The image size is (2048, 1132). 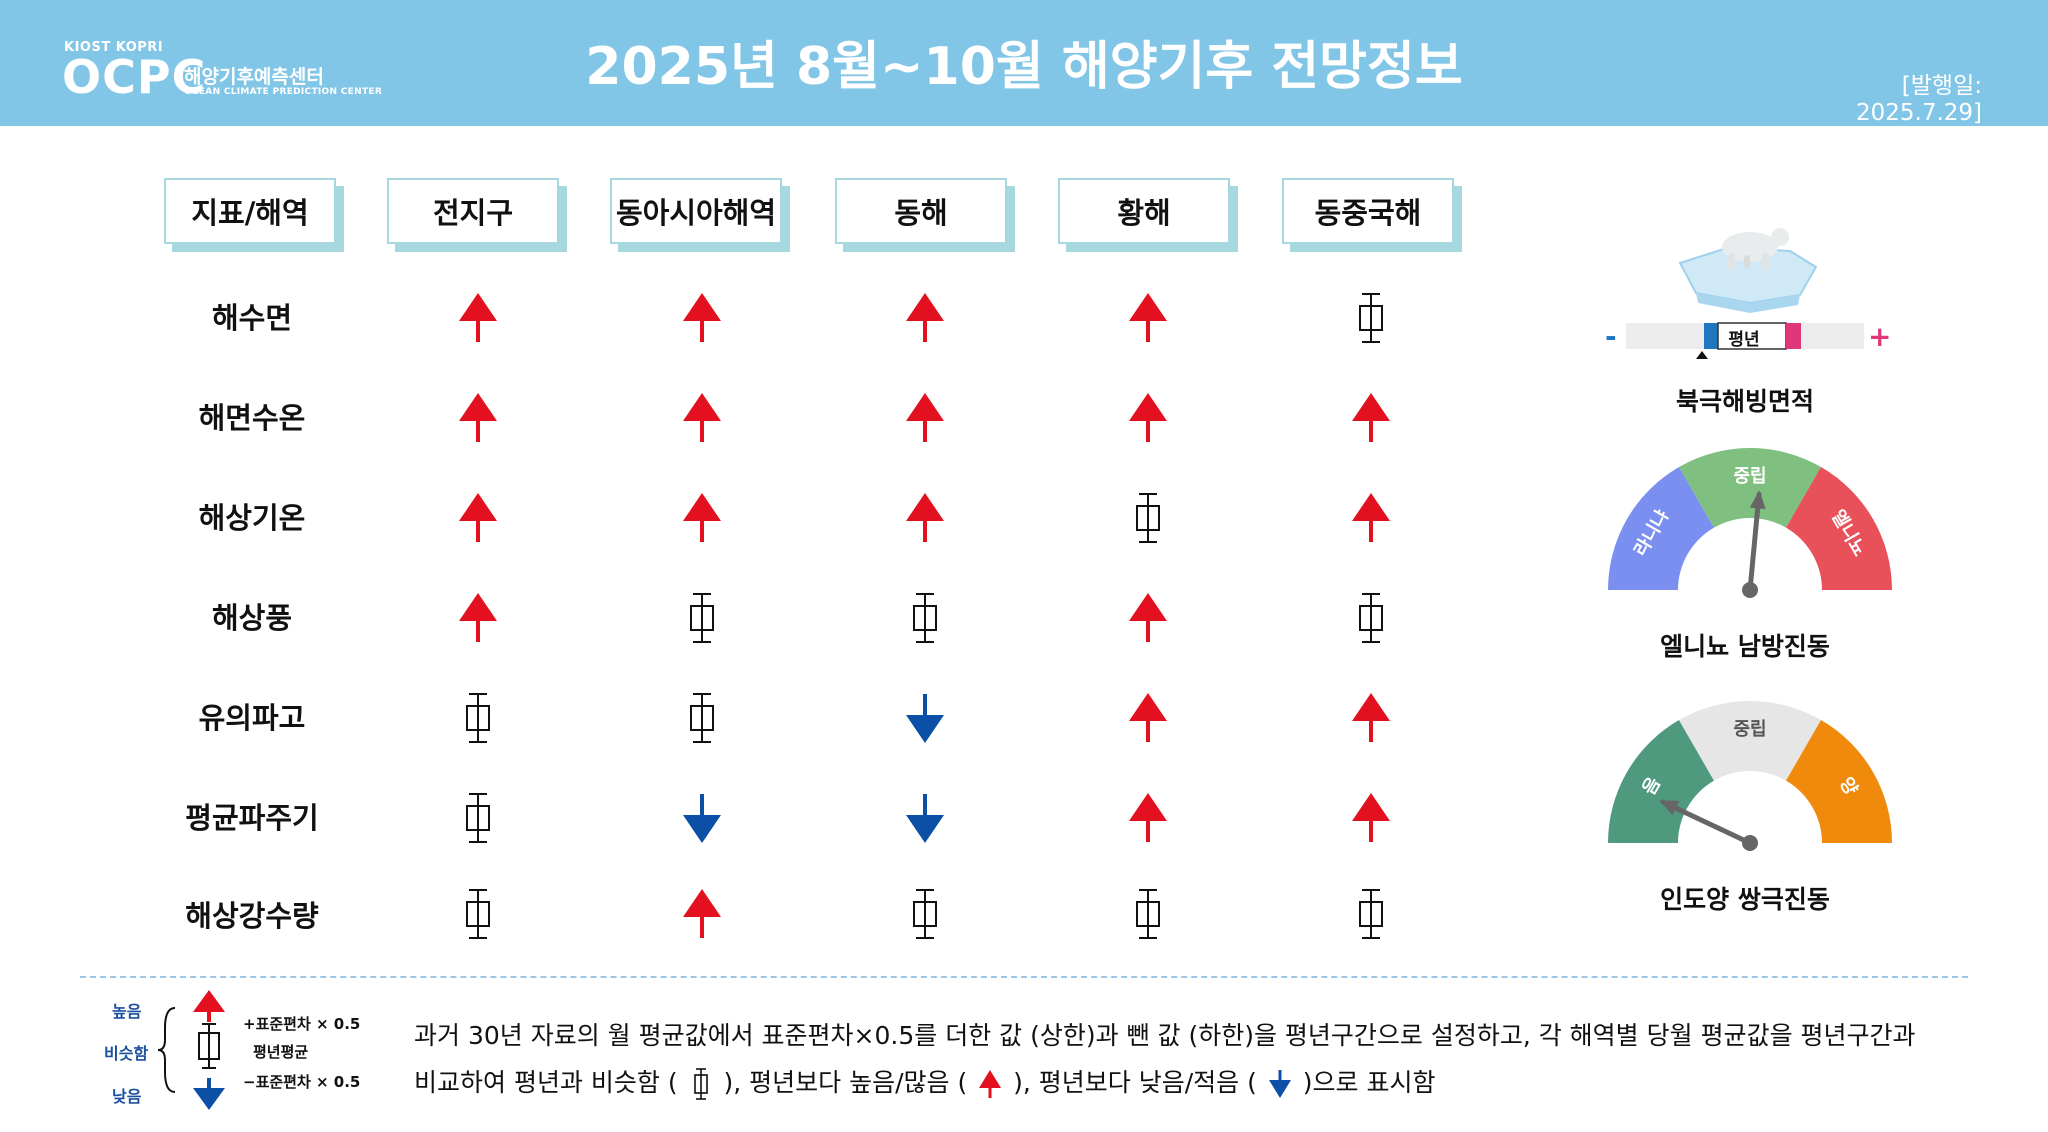 What do you see at coordinates (191, 1050) in the screenshot?
I see `legend-graphic` at bounding box center [191, 1050].